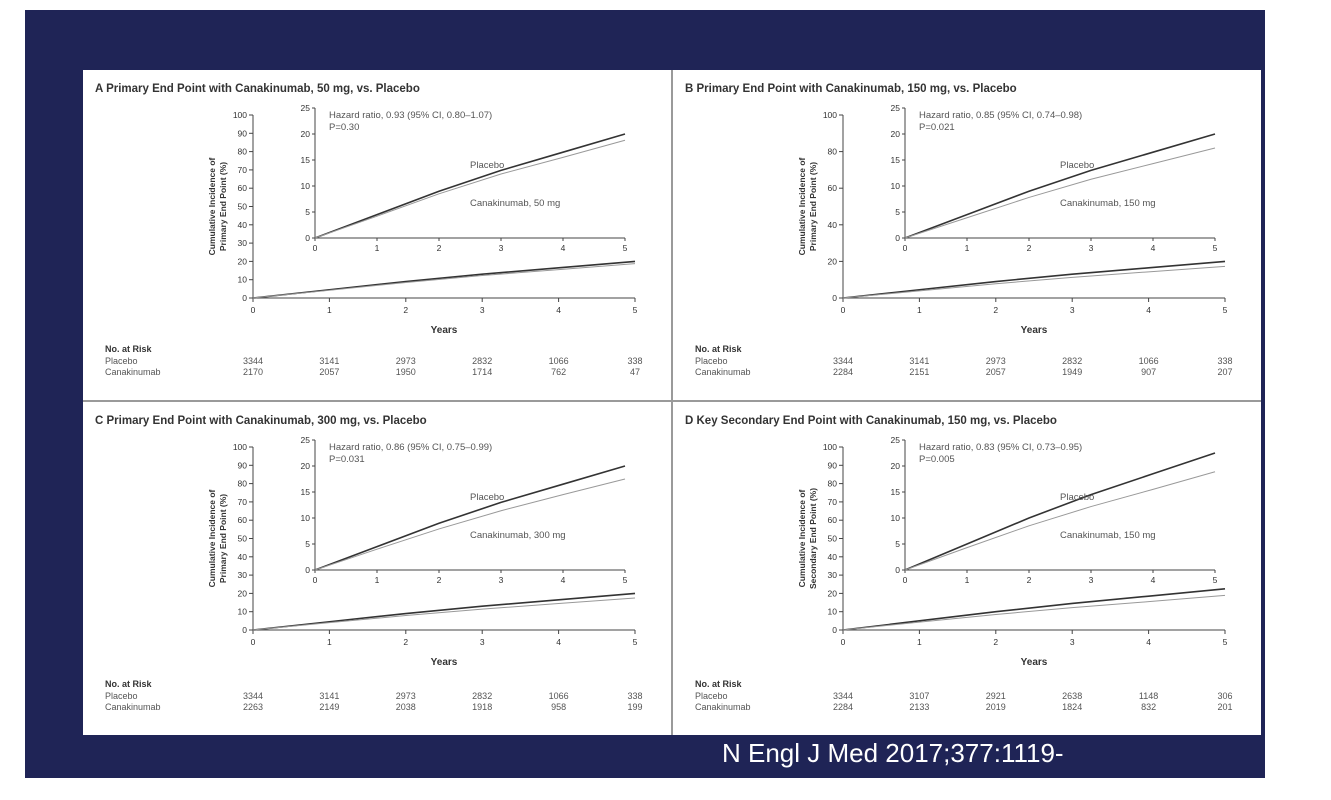 The image size is (1331, 800). What do you see at coordinates (1072, 707) in the screenshot?
I see `risk-cell: 1824` at bounding box center [1072, 707].